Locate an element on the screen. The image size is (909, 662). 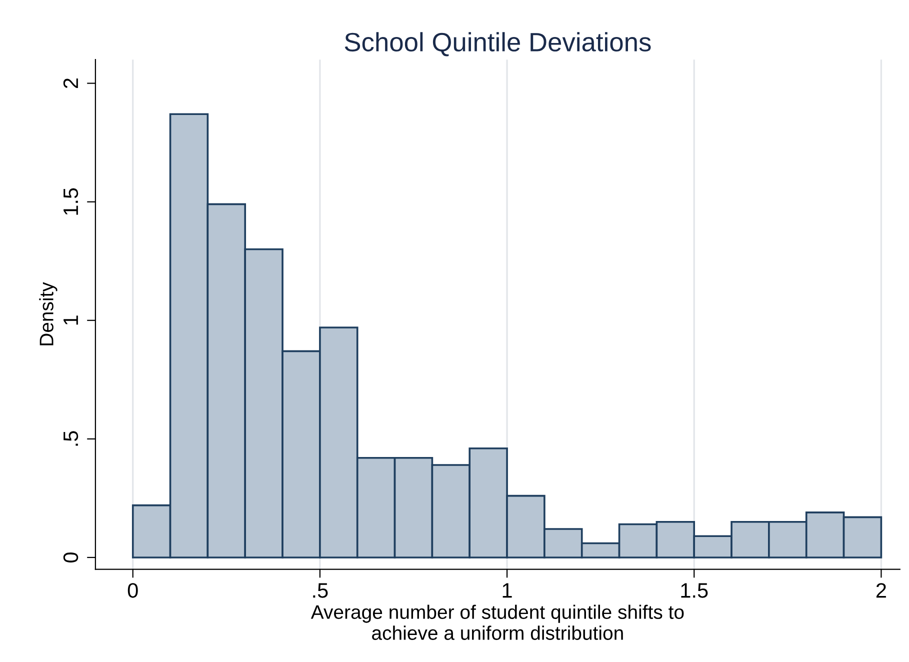
y-tick-label: 2 is located at coordinates (70, 83).